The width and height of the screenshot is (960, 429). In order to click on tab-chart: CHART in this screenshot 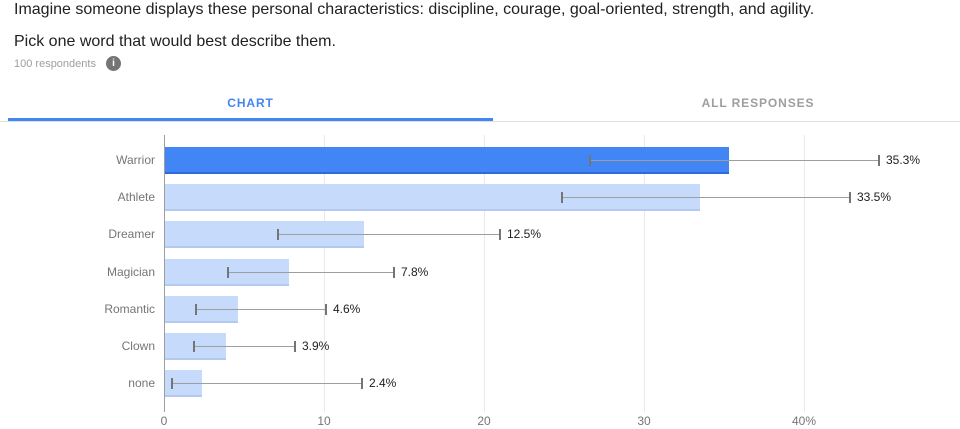, I will do `click(250, 103)`.